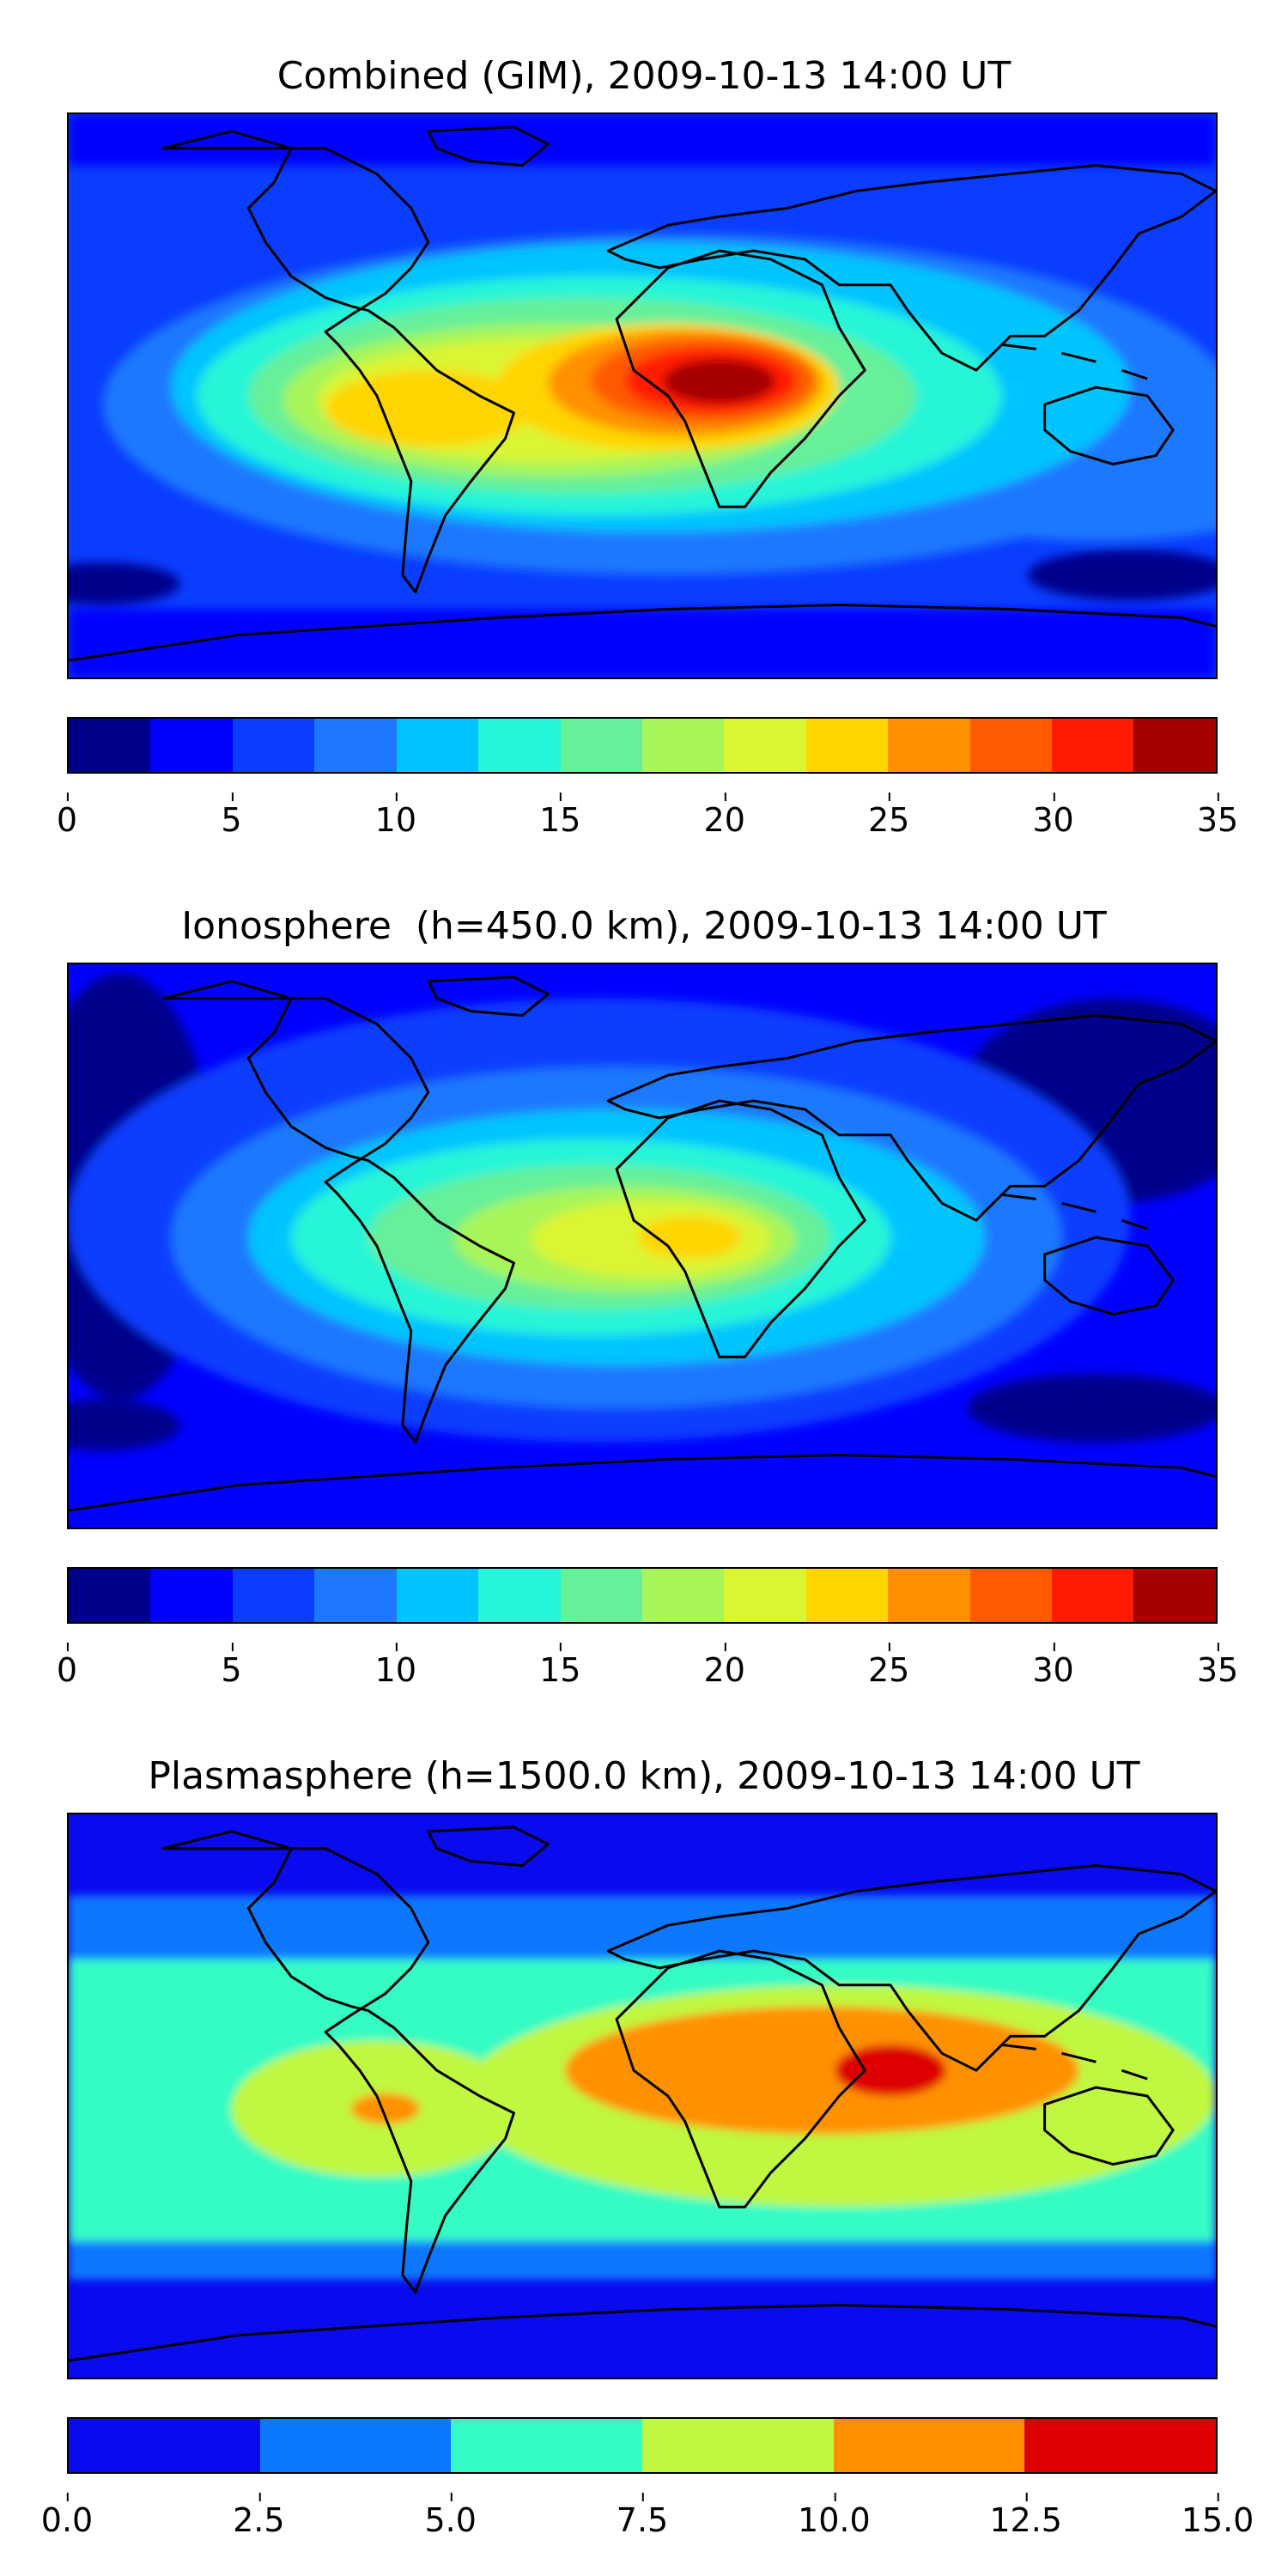 Image resolution: width=1288 pixels, height=2576 pixels. Describe the element at coordinates (67, 2516) in the screenshot. I see `colorbar-tick-label: 0.0` at that location.